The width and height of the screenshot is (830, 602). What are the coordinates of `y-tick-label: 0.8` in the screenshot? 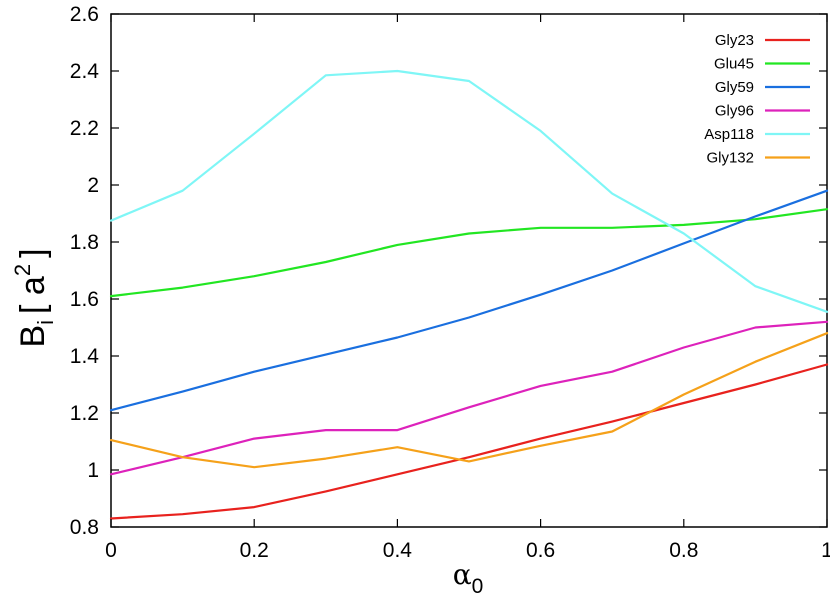 It's located at (84, 527).